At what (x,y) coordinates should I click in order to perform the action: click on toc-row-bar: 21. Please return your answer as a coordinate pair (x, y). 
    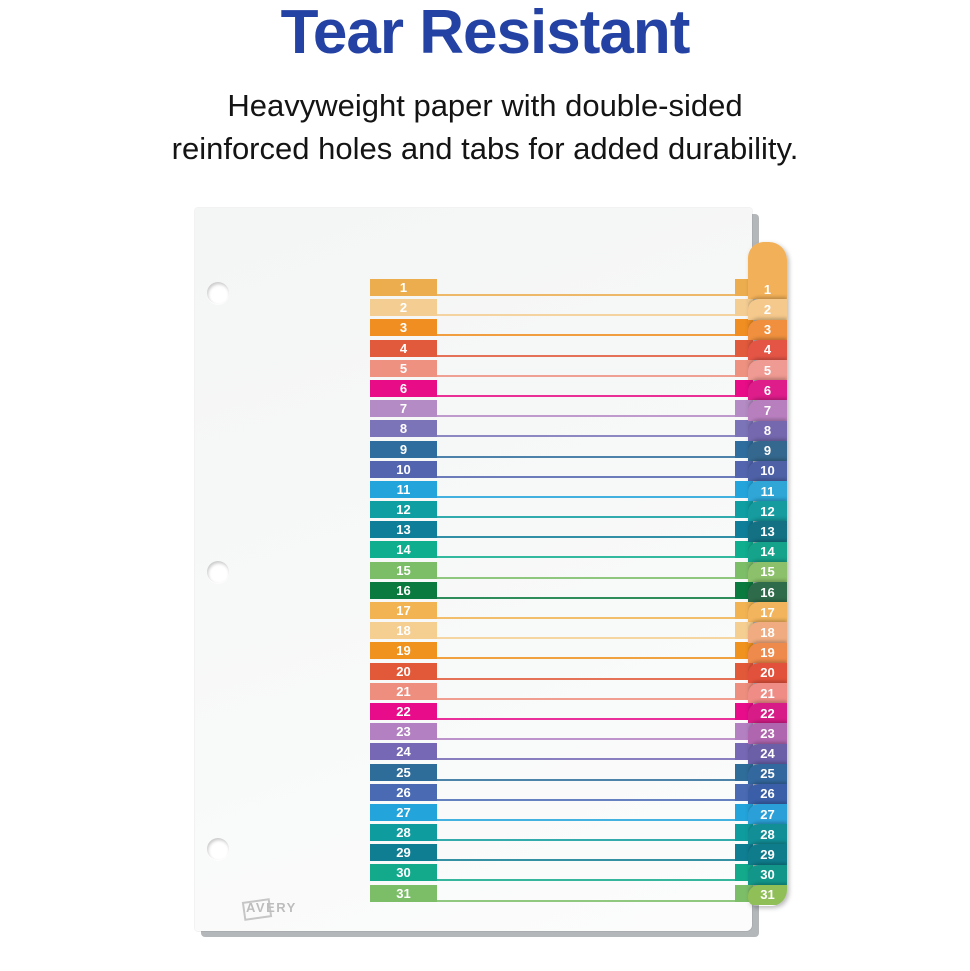
    Looking at the image, I should click on (561, 691).